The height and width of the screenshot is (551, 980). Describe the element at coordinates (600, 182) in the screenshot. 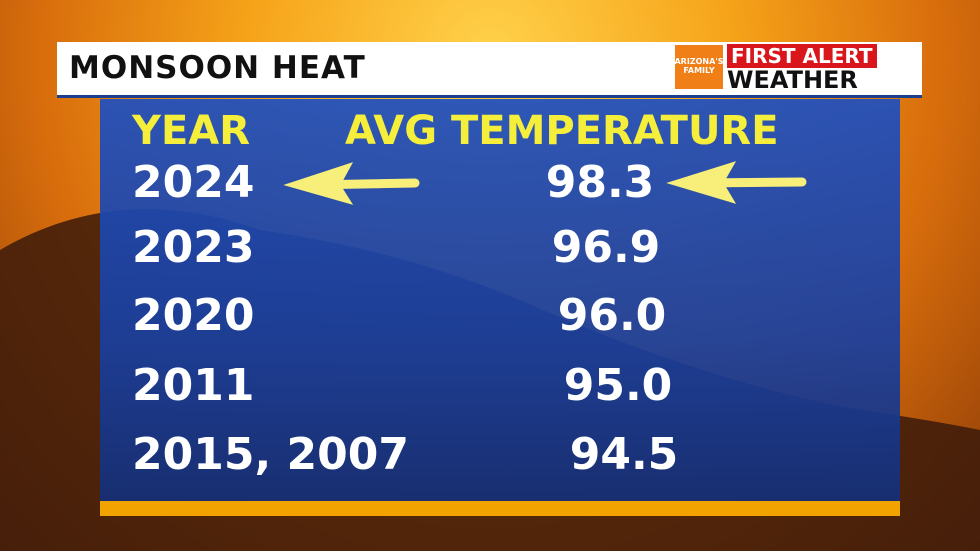

I see `temperature: 98.3` at that location.